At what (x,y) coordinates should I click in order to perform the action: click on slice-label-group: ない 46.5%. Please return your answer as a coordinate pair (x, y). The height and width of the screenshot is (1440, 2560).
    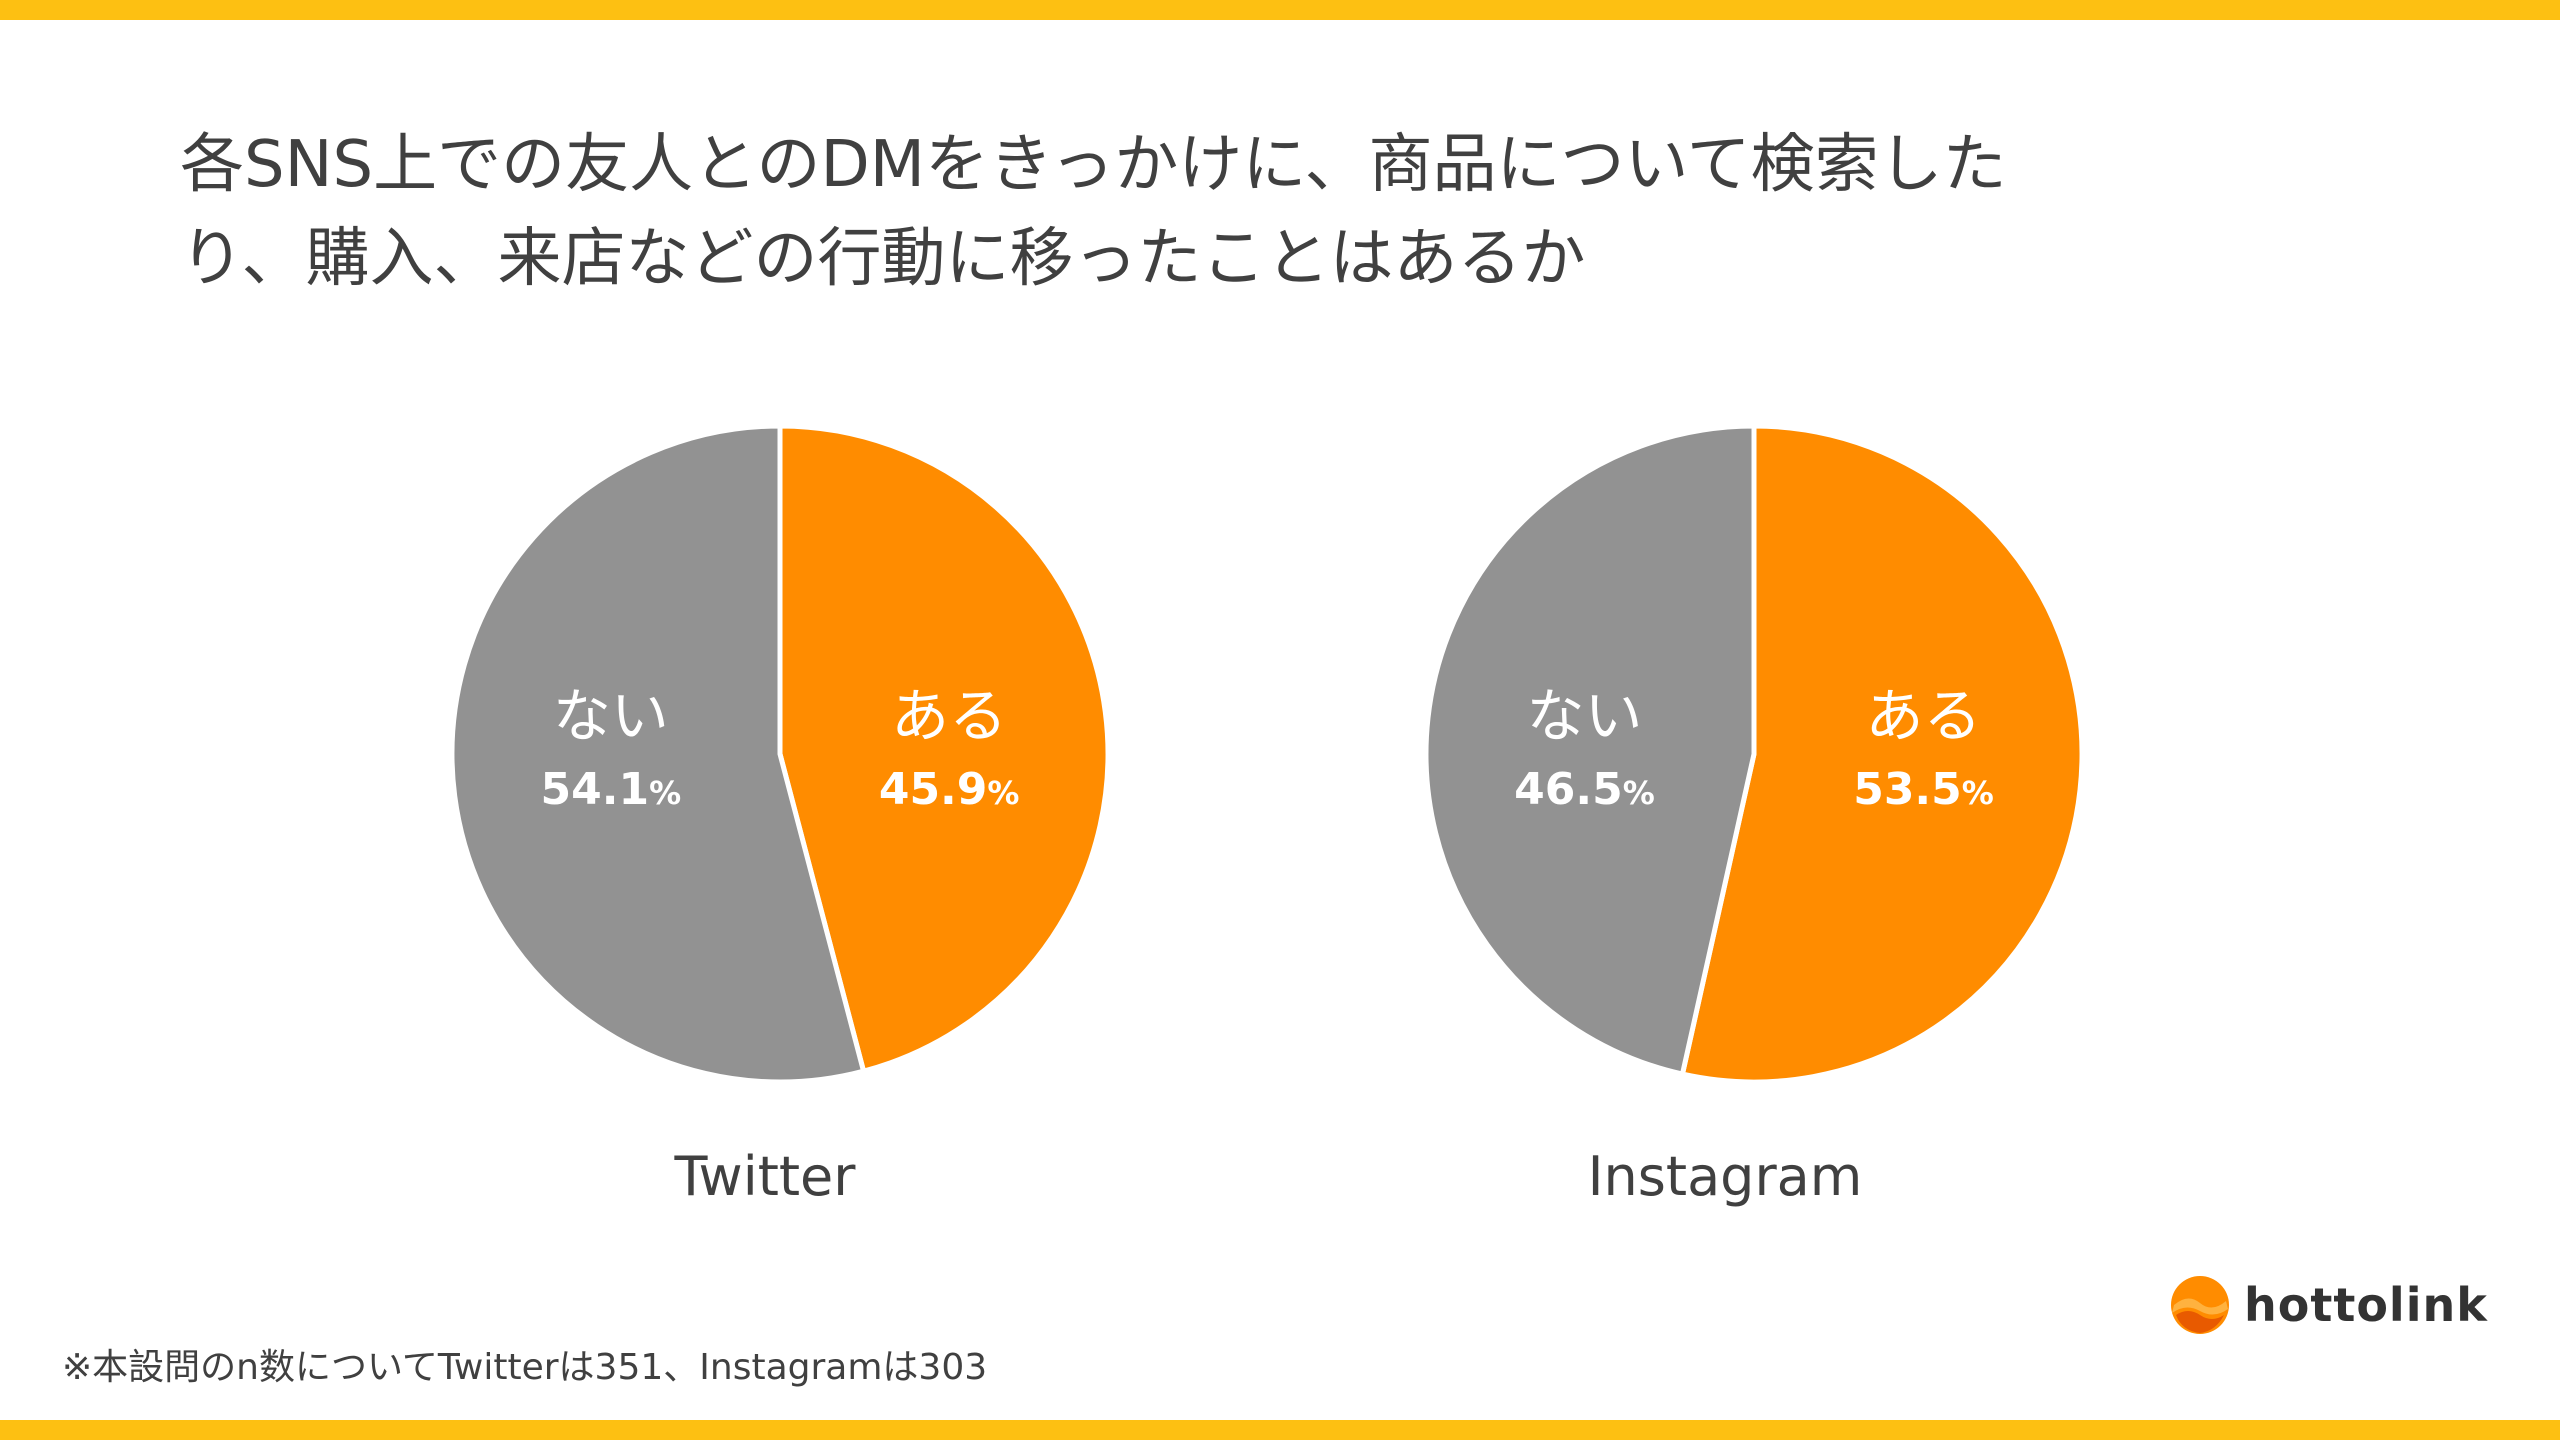
    Looking at the image, I should click on (1584, 748).